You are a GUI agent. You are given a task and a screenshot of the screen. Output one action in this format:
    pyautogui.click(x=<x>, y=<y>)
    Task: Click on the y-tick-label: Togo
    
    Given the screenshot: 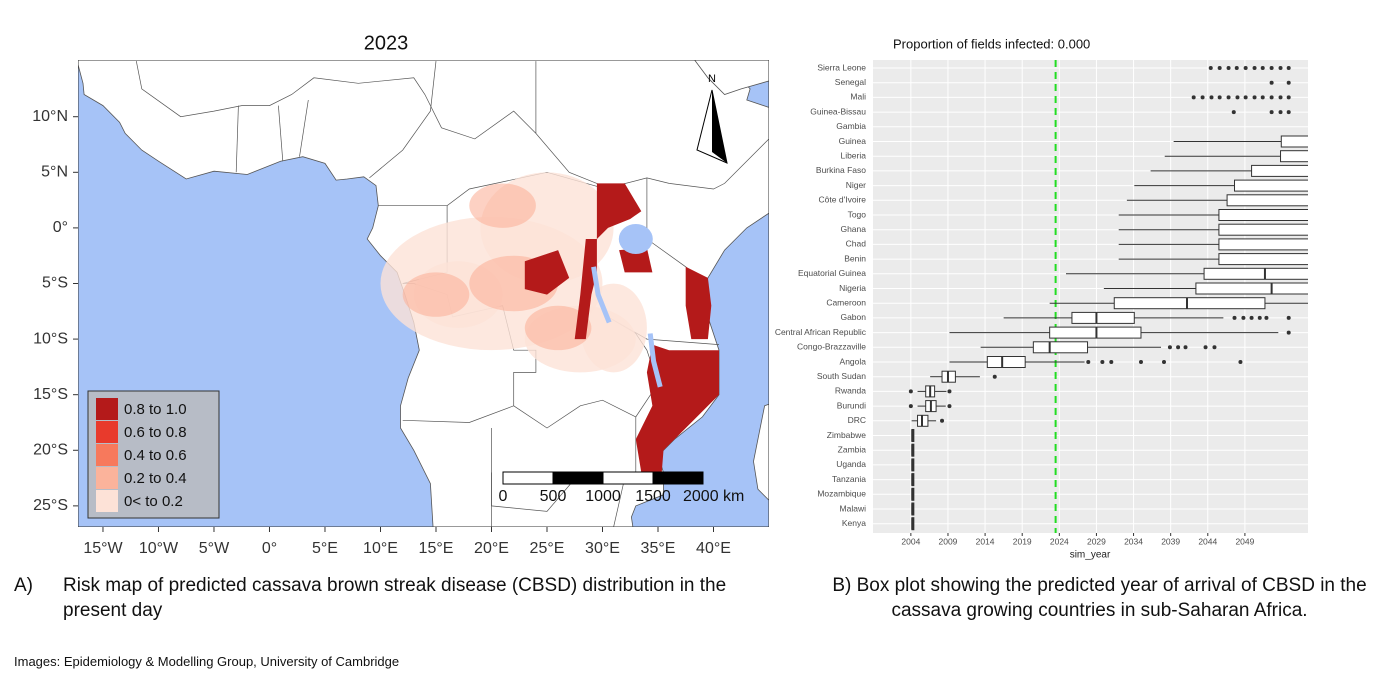 What is the action you would take?
    pyautogui.click(x=857, y=214)
    